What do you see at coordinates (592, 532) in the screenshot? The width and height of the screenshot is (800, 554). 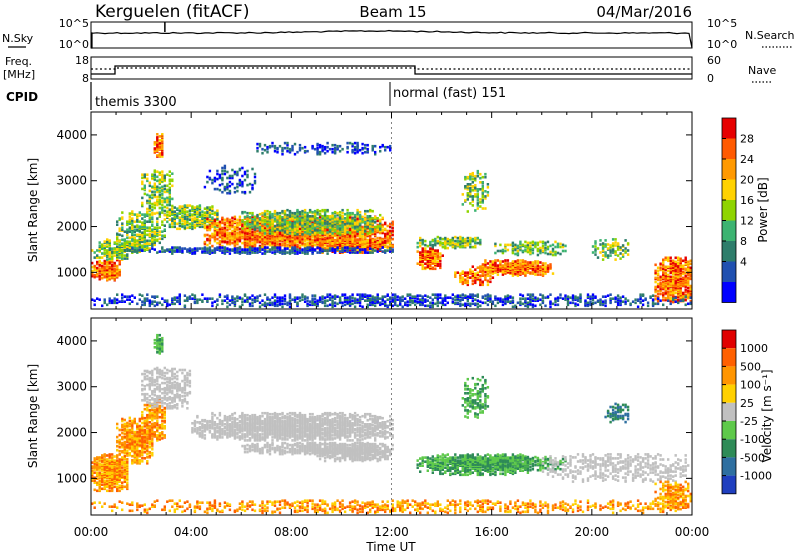 I see `xtick-label: 20:00` at bounding box center [592, 532].